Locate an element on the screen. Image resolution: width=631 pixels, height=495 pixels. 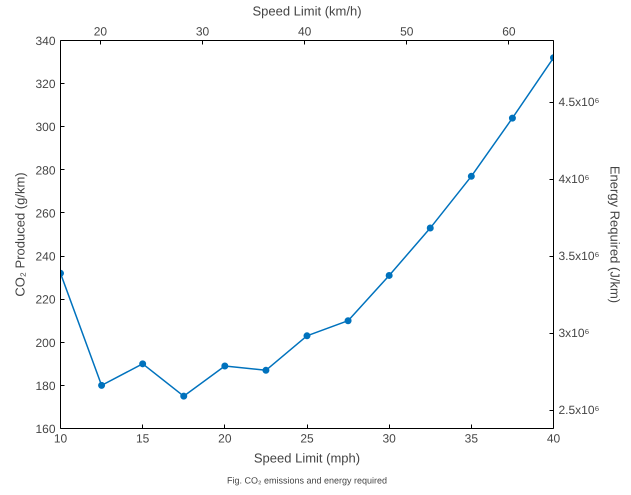
y2-tick-label: 4.5x10⁶ is located at coordinates (579, 102).